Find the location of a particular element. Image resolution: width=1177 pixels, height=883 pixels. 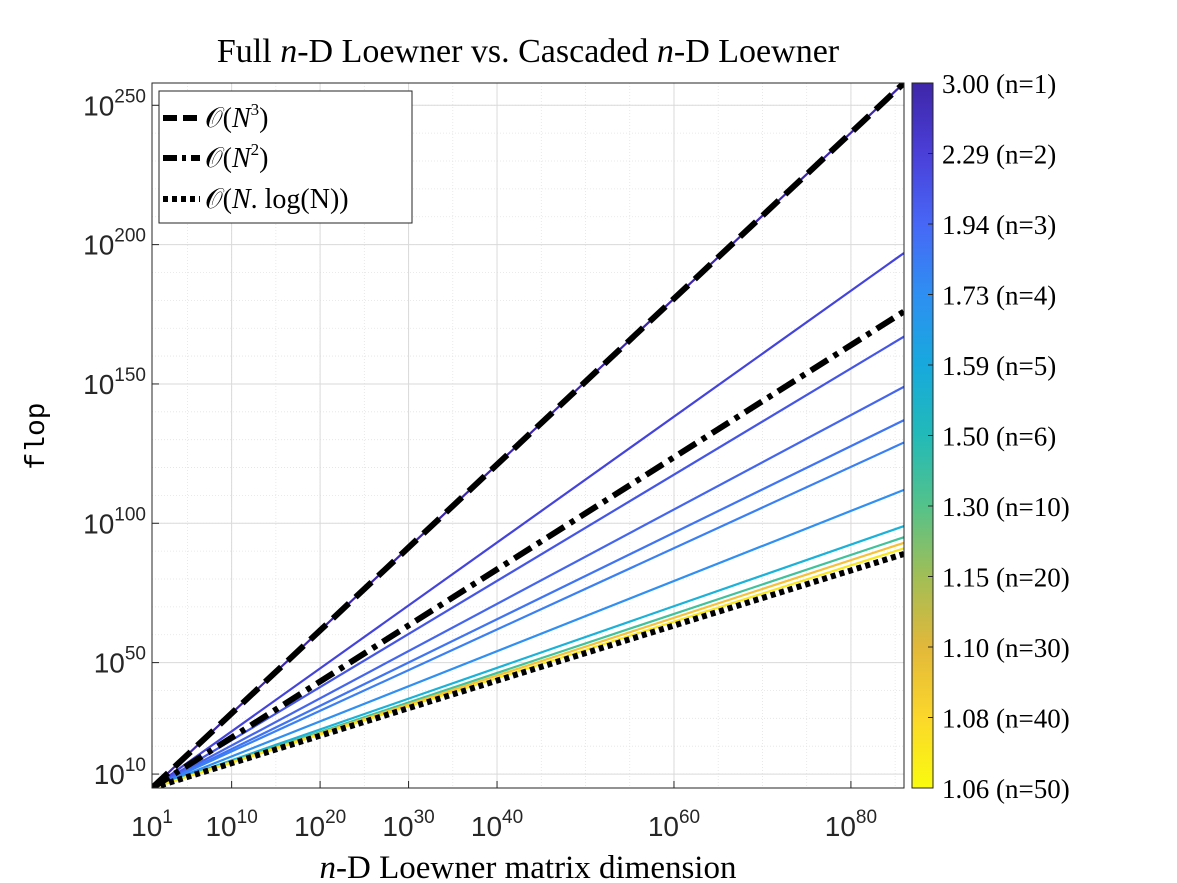

colorbar-label-n40: 1.08 (n=40) is located at coordinates (1006, 719).